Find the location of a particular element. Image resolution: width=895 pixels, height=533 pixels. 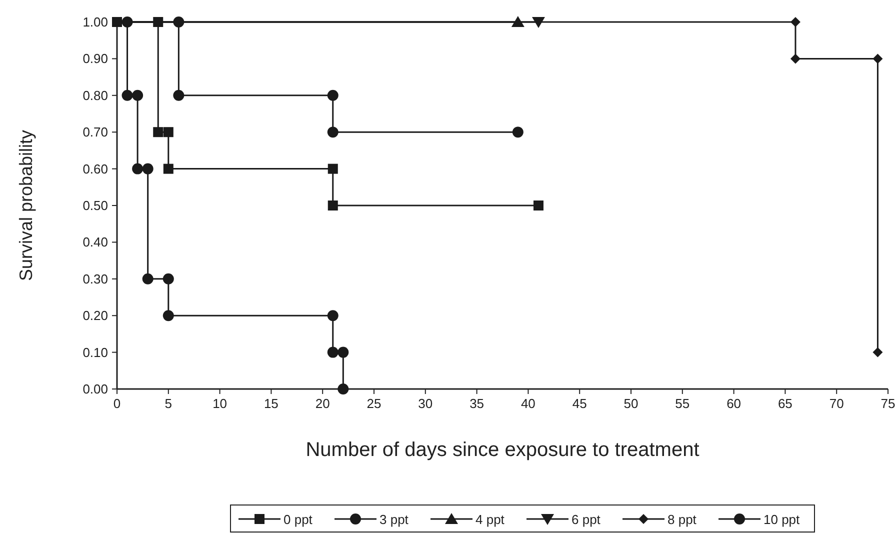

legend-label: 4 ppt is located at coordinates (490, 519).